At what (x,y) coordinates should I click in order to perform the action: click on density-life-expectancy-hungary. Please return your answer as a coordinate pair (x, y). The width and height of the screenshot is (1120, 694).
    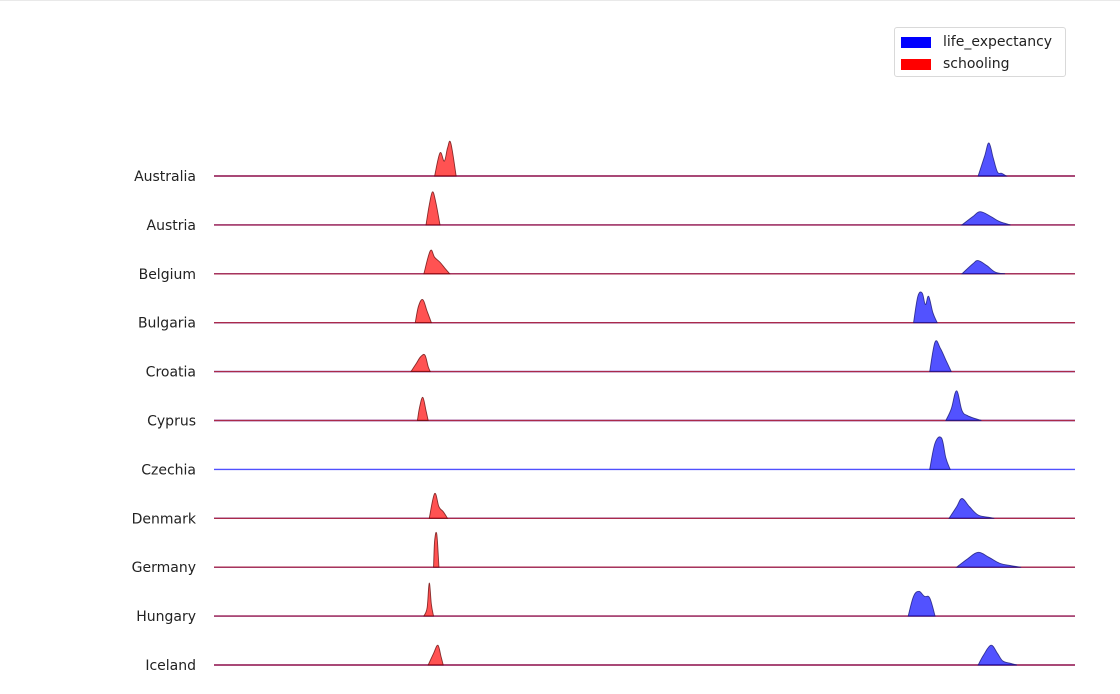
    Looking at the image, I should click on (921, 603).